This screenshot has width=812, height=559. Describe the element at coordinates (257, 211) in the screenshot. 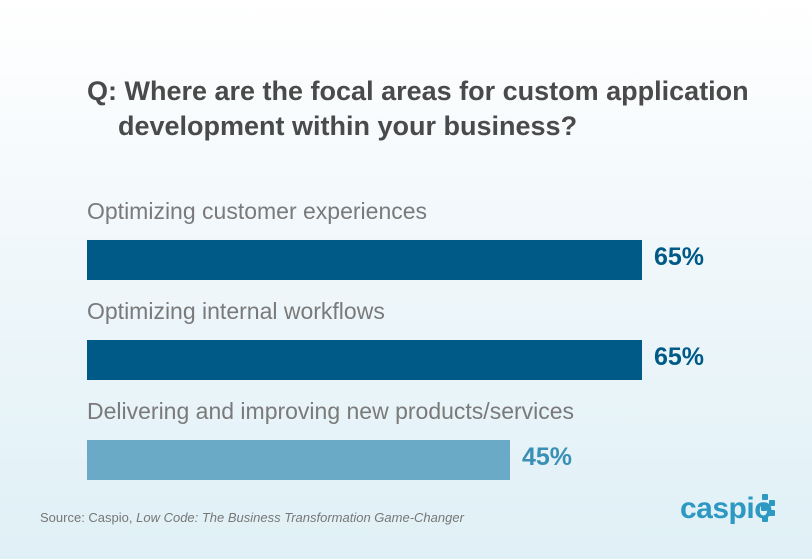

I see `category-label: Optimizing customer experiences` at that location.